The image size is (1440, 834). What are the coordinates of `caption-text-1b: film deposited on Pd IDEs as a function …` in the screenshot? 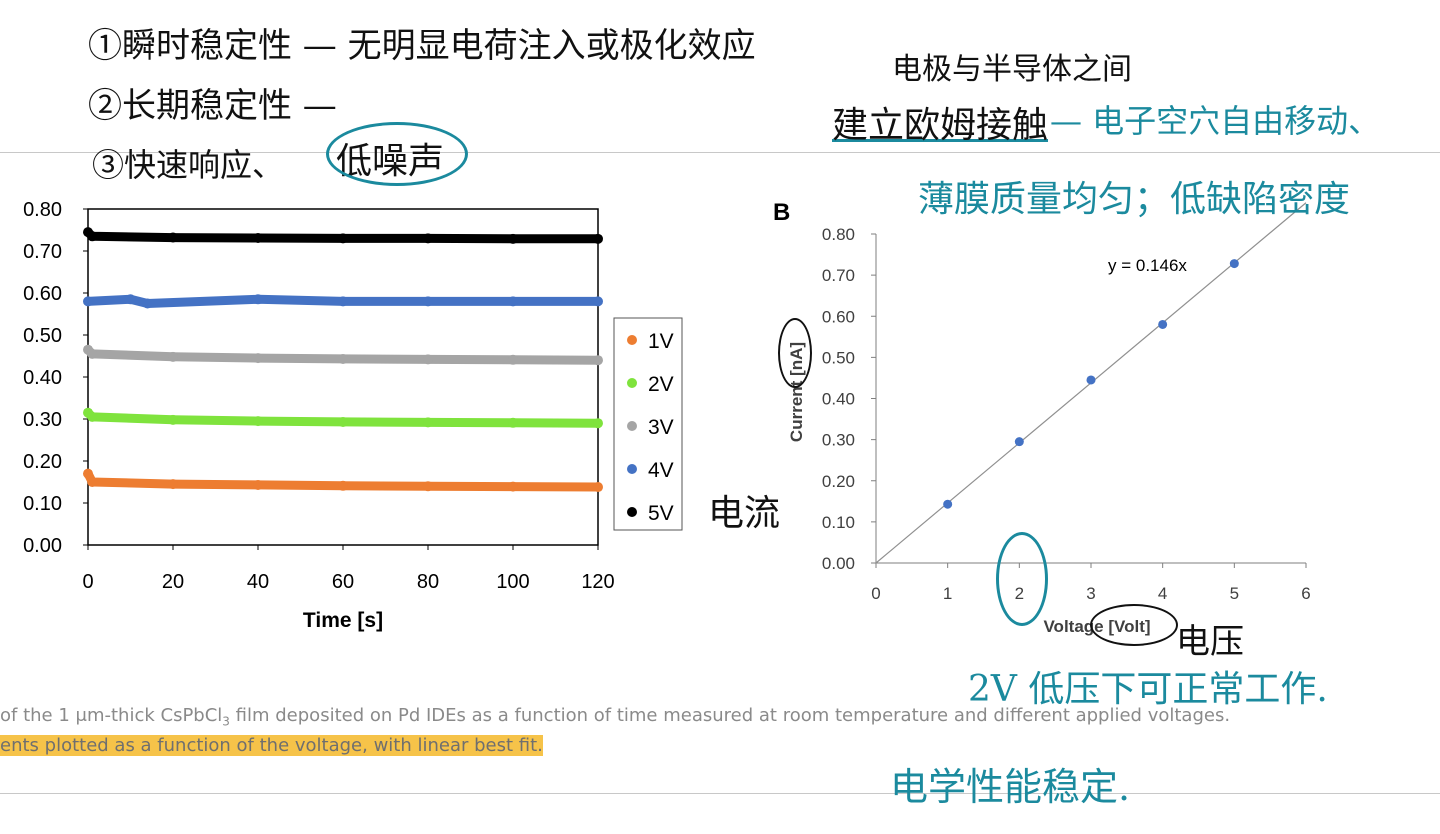 It's located at (730, 715).